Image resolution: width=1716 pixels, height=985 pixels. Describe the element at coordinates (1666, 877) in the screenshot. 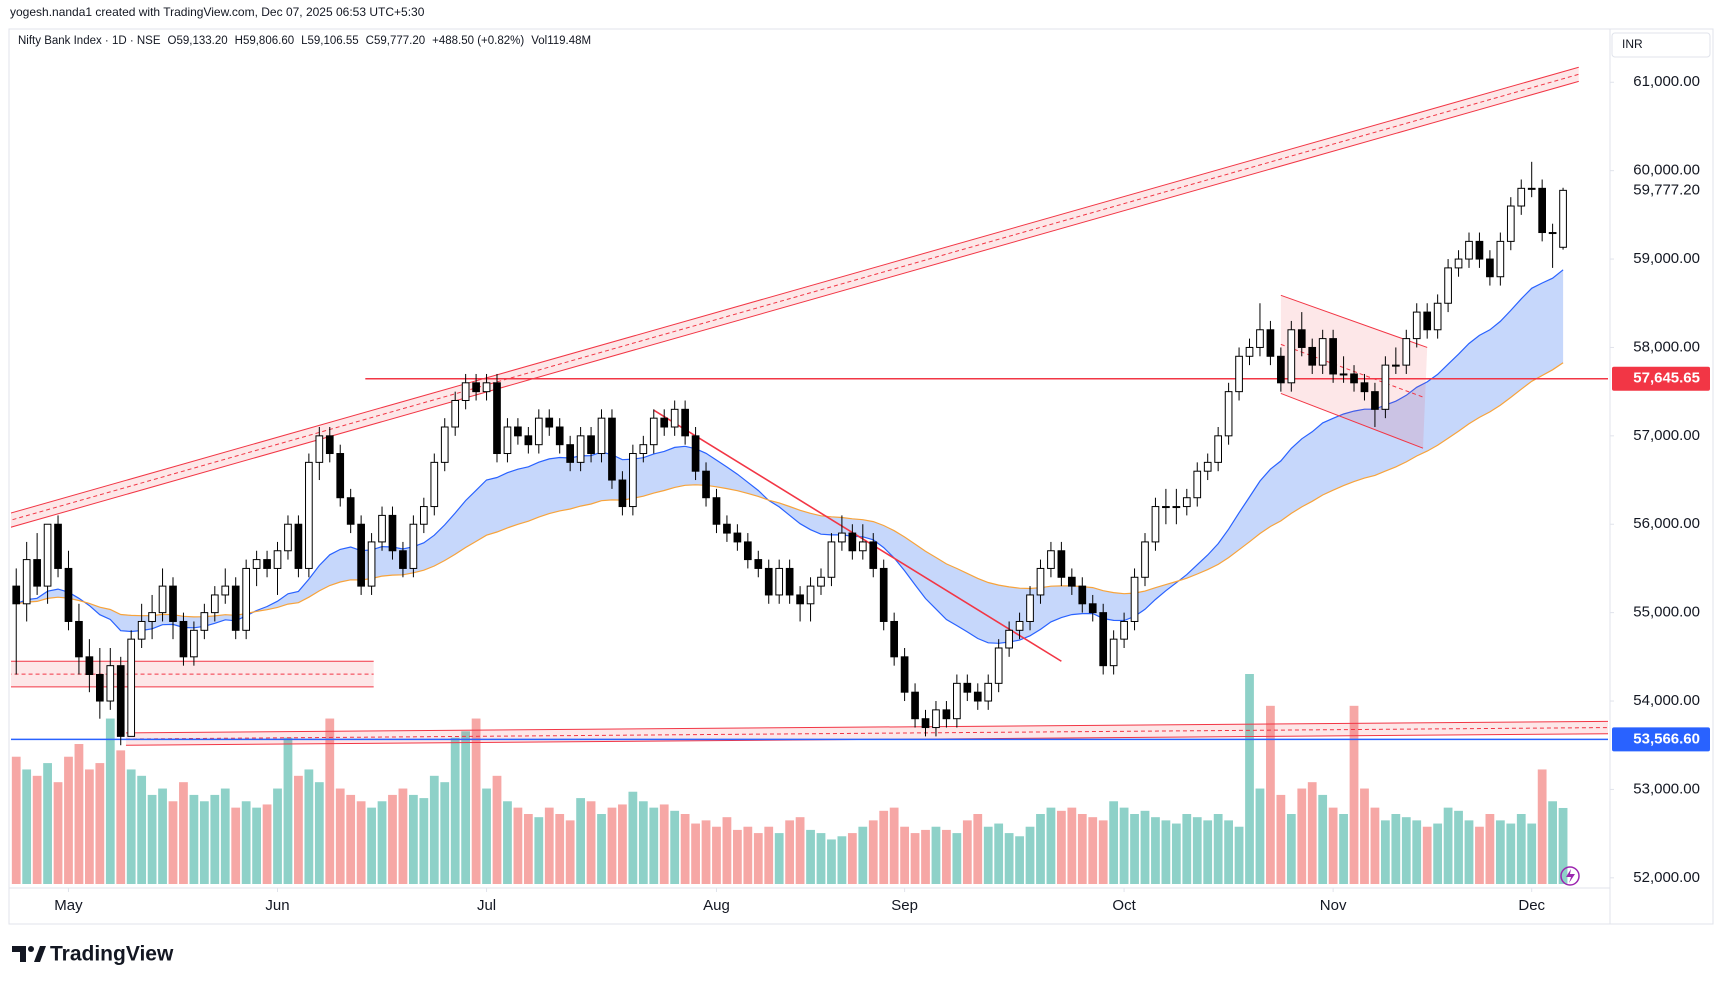

I see `y-tick-label: 52,000.00` at that location.